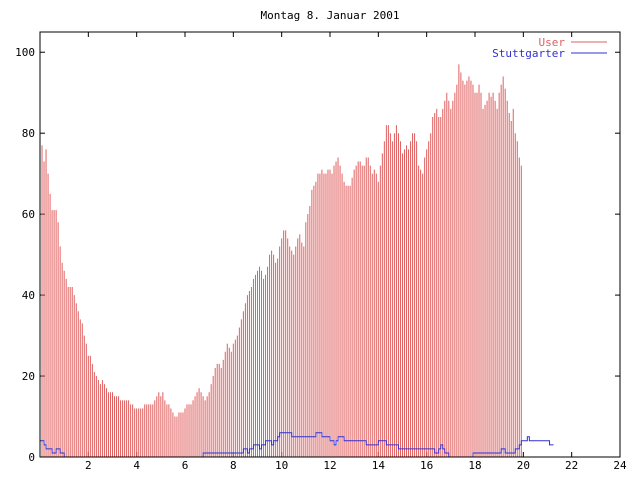 This screenshot has height=480, width=640. What do you see at coordinates (28, 214) in the screenshot?
I see `y-tick-label: 60` at bounding box center [28, 214].